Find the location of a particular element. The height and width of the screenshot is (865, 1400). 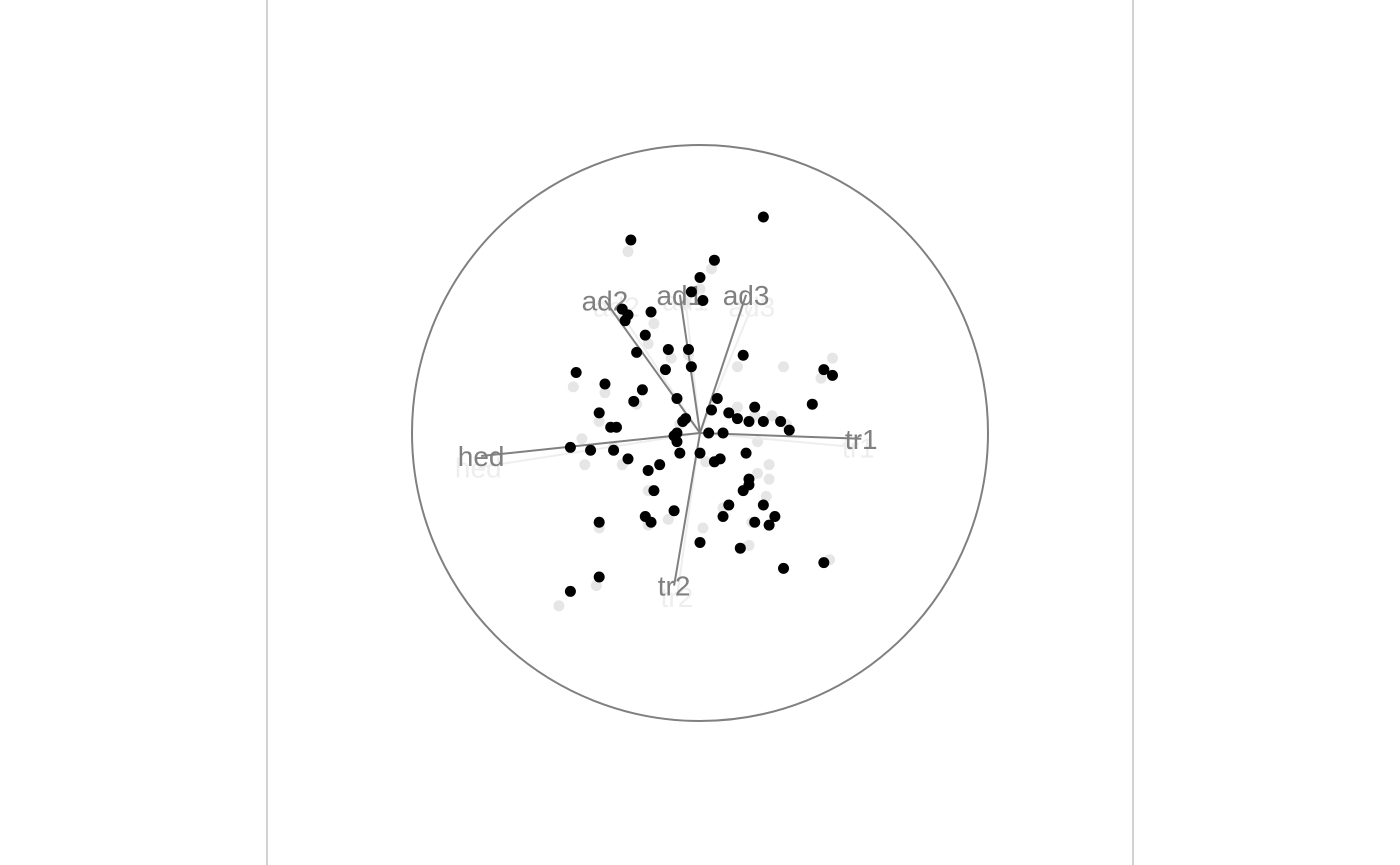

axis-line-hed is located at coordinates (591, 445).